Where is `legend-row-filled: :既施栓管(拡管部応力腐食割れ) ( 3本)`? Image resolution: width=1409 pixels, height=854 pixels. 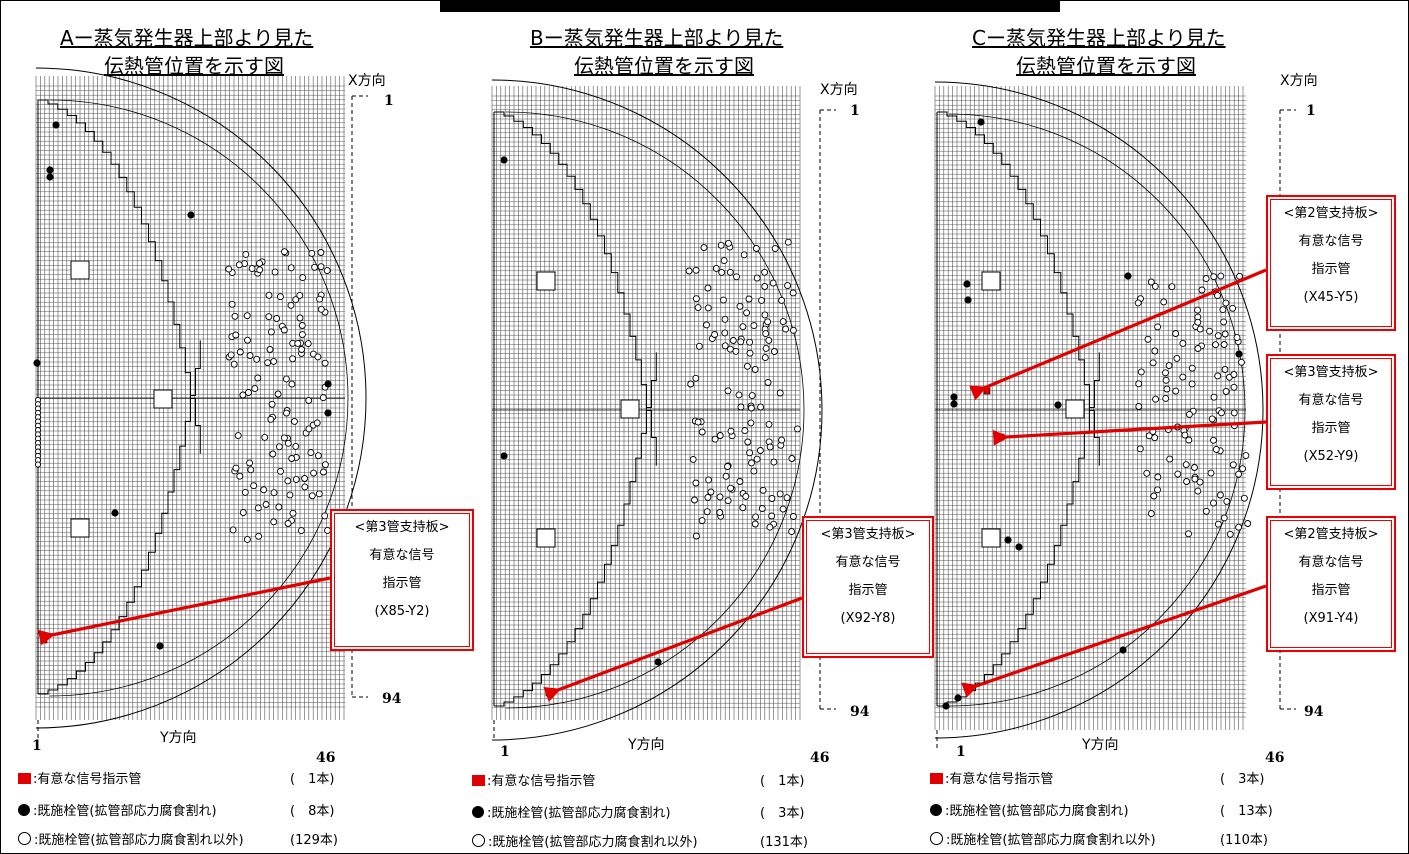 legend-row-filled: :既施栓管(拡管部応力腐食割れ) ( 3本) is located at coordinates (638, 811).